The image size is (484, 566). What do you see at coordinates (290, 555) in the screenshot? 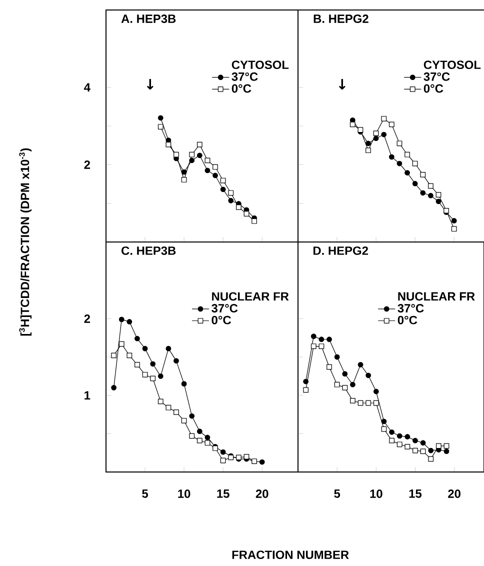
I see `x-axis-title: FRACTION NUMBER` at bounding box center [290, 555].